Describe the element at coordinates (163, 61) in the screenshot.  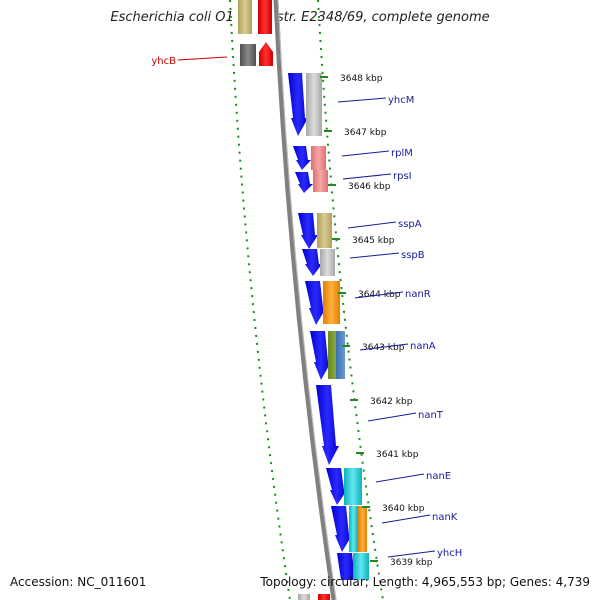
I see `gene-label-yhcB: yhcB` at that location.